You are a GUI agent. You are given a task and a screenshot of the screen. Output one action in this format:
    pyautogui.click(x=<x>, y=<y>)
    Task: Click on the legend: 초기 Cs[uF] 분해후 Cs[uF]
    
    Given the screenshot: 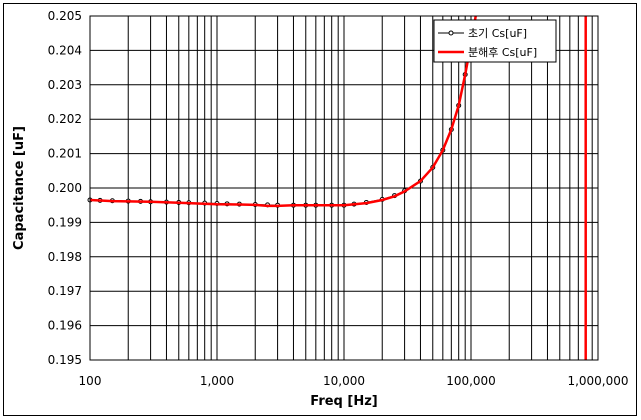 What is the action you would take?
    pyautogui.click(x=495, y=41)
    